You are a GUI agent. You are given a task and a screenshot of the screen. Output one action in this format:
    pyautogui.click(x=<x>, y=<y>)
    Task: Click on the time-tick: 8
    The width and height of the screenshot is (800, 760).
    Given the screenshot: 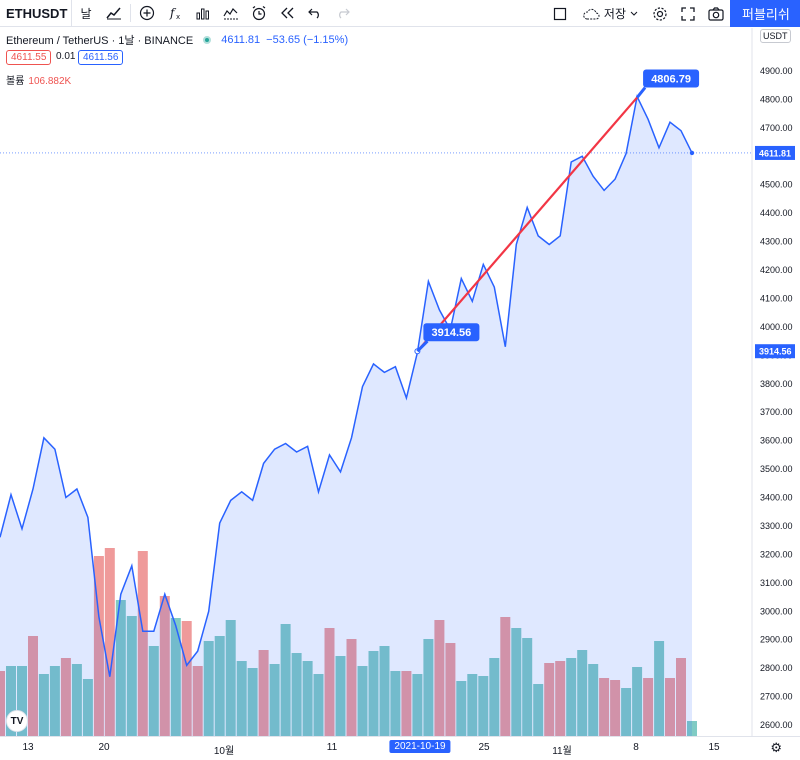 What is the action you would take?
    pyautogui.click(x=636, y=747)
    